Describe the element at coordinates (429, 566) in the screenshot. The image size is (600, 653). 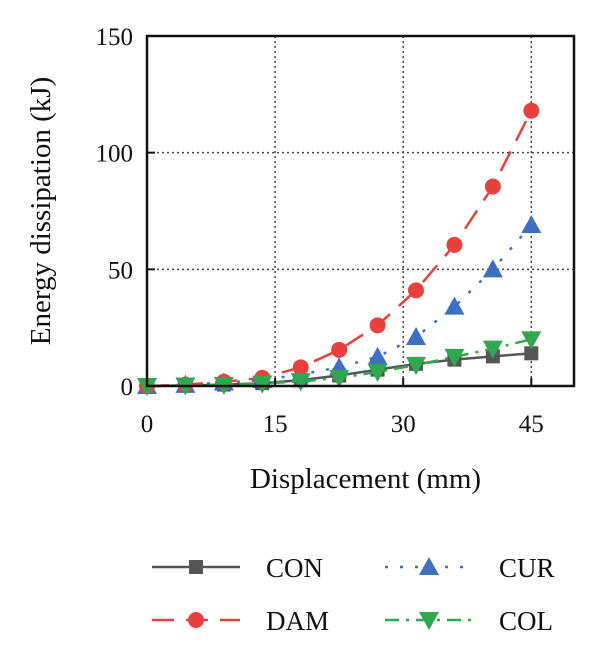
I see `legend-marker-cur` at that location.